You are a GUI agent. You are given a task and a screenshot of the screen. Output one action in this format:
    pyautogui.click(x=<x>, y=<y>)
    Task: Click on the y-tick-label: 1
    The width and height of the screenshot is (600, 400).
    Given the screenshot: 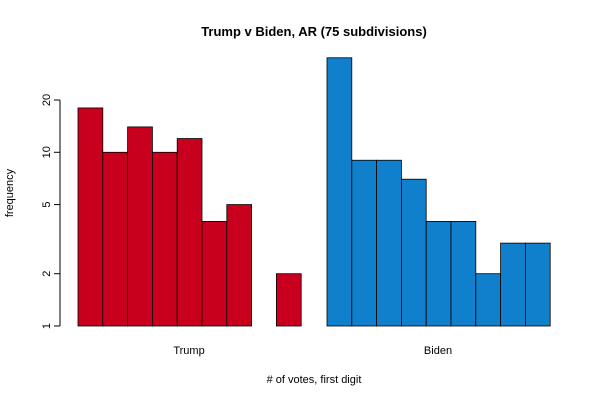 What is the action you would take?
    pyautogui.click(x=47, y=326)
    